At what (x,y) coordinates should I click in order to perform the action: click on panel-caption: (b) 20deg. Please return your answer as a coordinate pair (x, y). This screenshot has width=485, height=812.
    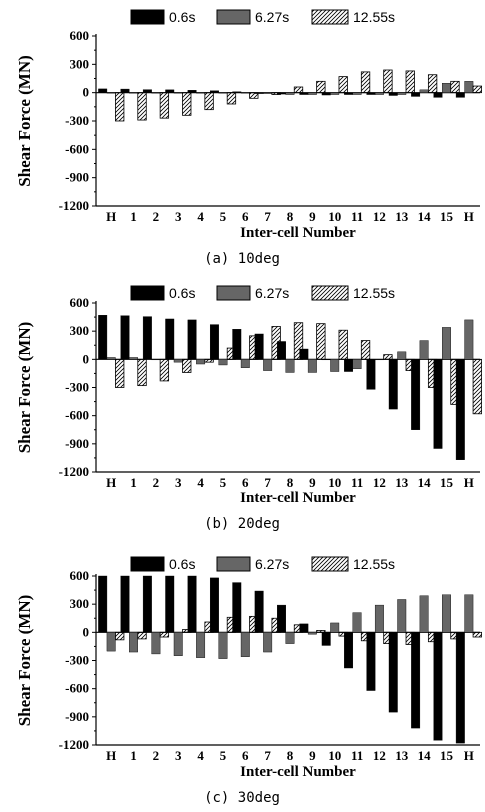
    Looking at the image, I should click on (242, 524).